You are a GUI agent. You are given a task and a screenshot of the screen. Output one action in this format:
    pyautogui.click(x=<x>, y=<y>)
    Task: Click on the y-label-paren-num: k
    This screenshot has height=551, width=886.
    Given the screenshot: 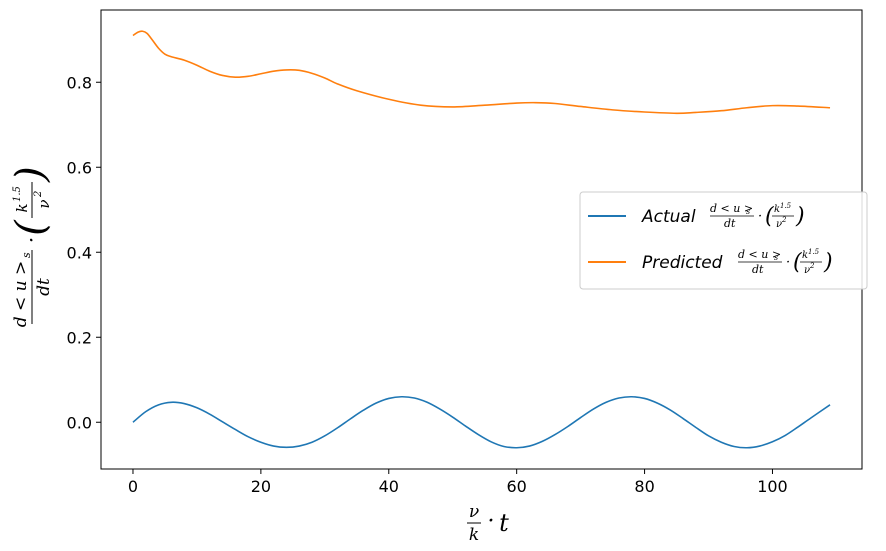 What is the action you would take?
    pyautogui.click(x=22, y=207)
    